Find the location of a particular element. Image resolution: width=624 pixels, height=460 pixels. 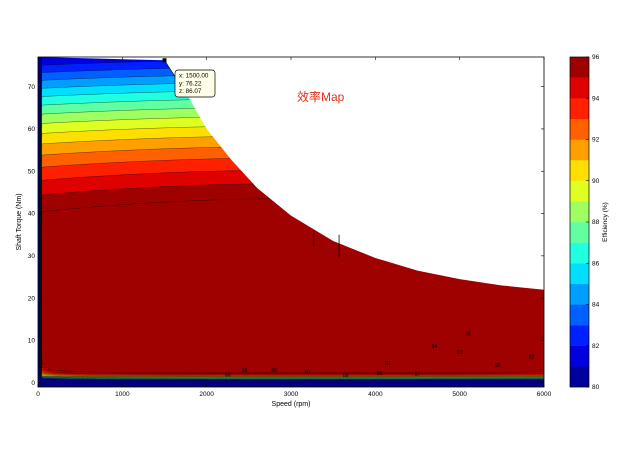

x-tick-label-6000: 6000 is located at coordinates (544, 394).